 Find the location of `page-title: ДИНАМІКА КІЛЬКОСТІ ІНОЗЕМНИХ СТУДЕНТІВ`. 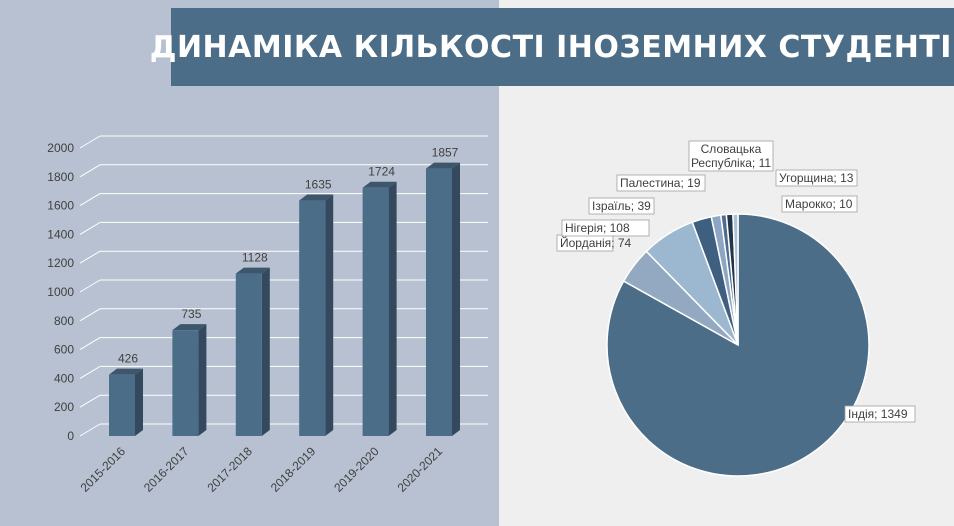

page-title: ДИНАМІКА КІЛЬКОСТІ ІНОЗЕМНИХ СТУДЕНТІВ is located at coordinates (551, 47).